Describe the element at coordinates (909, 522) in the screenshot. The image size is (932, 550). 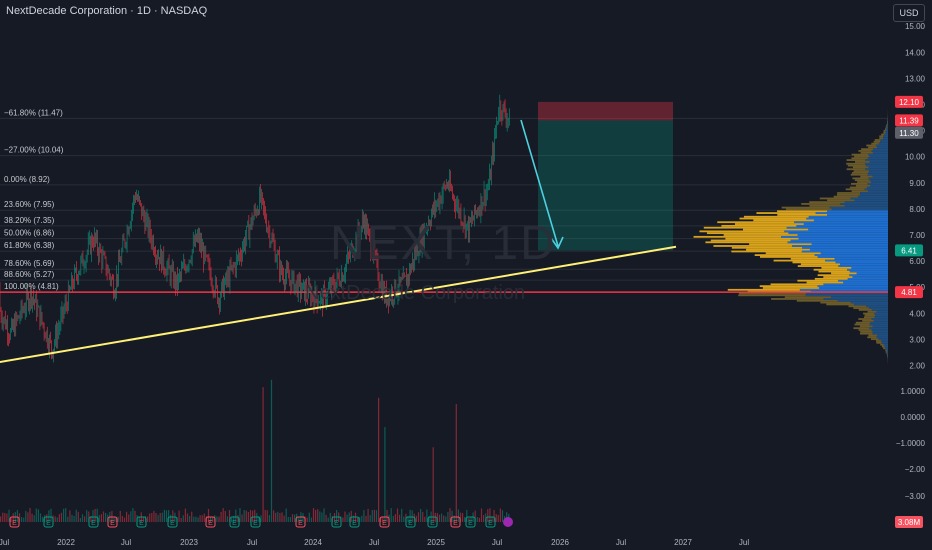
I see `price-label-text: 3.08M` at that location.